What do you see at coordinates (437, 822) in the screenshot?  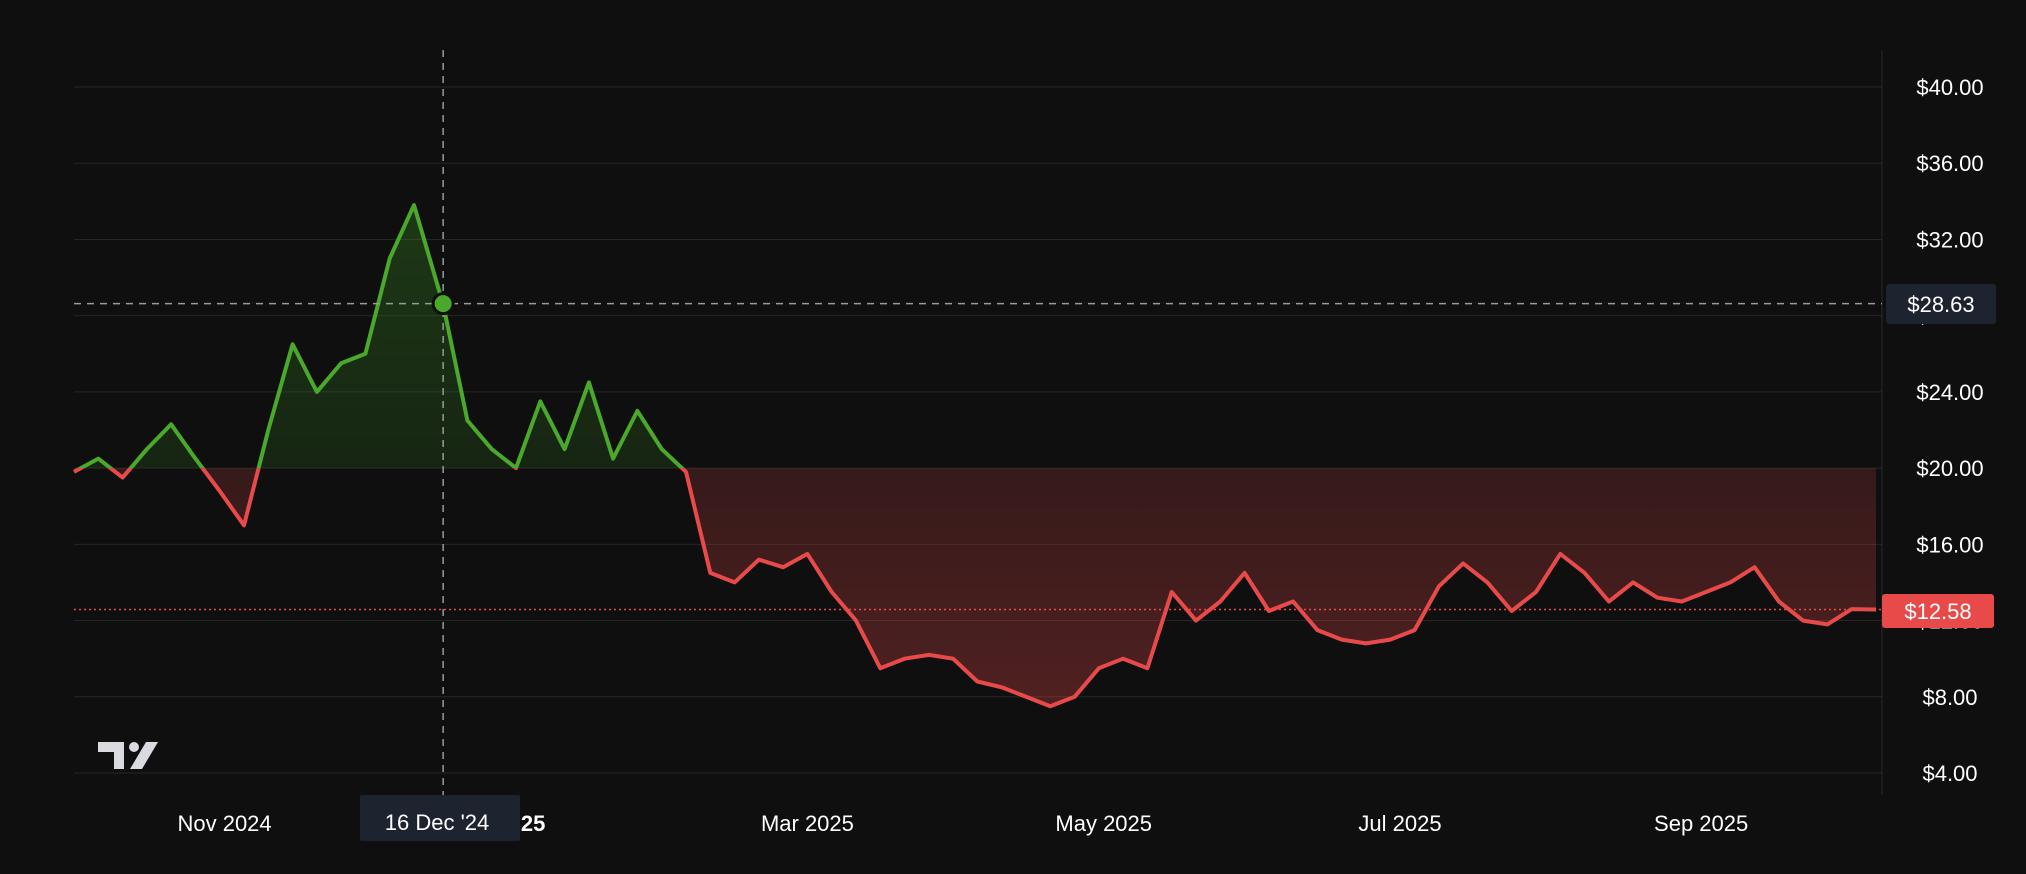 I see `crosshair-date-label: 16 Dec '24` at bounding box center [437, 822].